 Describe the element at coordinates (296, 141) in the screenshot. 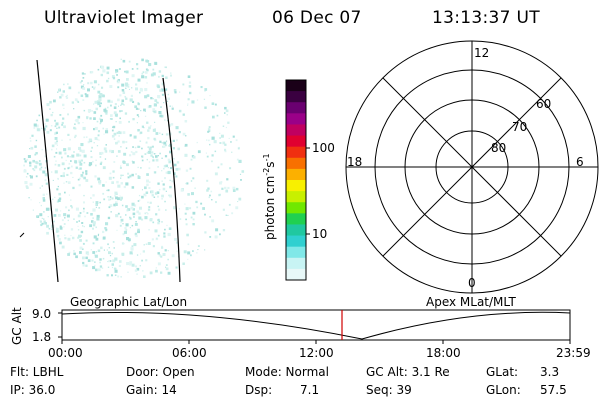

I see `colorbar-band` at that location.